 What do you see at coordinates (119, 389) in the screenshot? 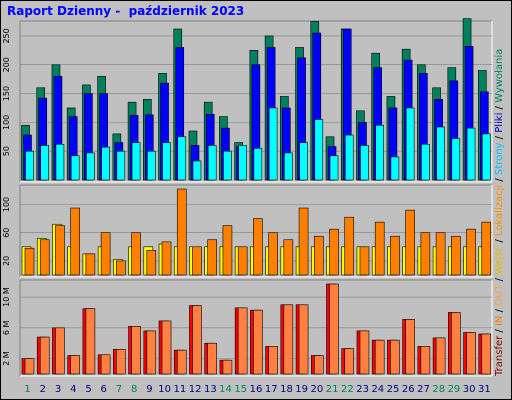
I see `xtick-label: 7` at bounding box center [119, 389].